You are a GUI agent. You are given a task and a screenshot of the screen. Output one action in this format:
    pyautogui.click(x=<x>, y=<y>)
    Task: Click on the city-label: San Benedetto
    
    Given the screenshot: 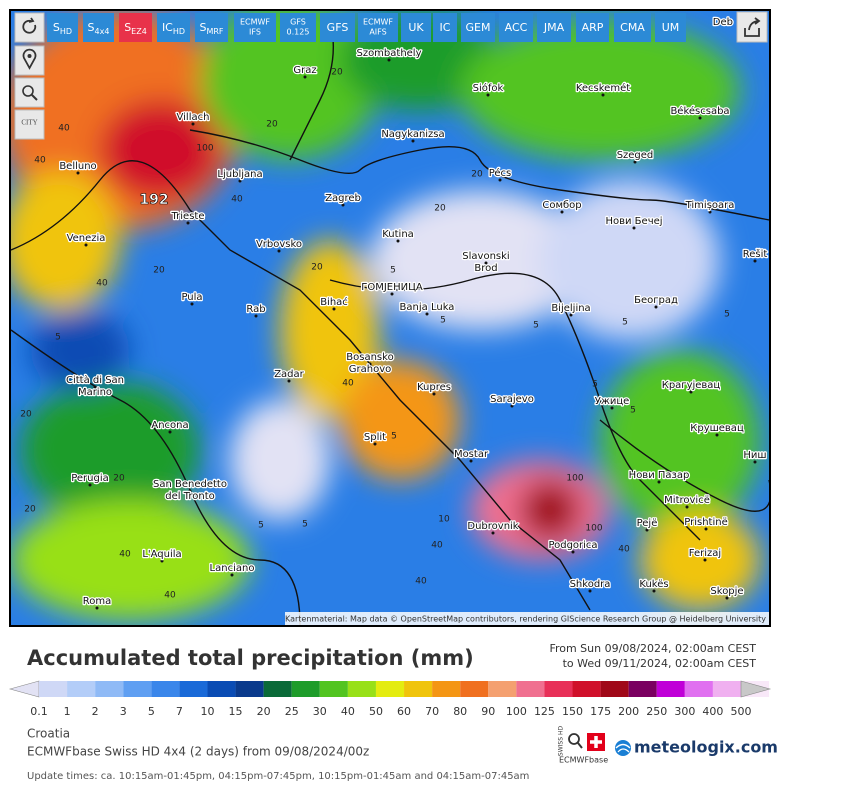 What is the action you would take?
    pyautogui.click(x=190, y=484)
    